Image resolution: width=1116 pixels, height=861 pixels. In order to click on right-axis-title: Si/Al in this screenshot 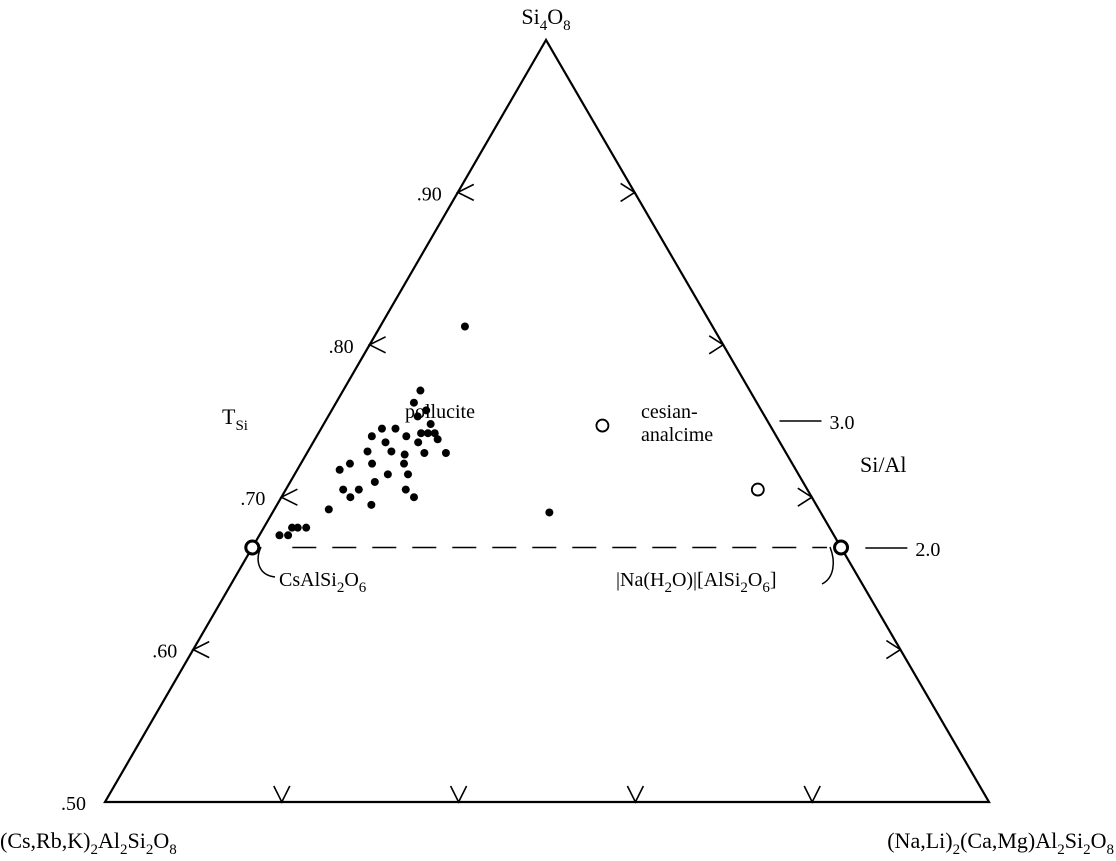, I will do `click(883, 464)`.